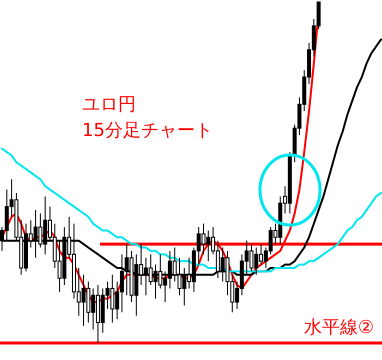 Image resolution: width=382 pixels, height=360 pixels. Describe the element at coordinates (339, 327) in the screenshot. I see `ref-line-label: 水平線②` at that location.